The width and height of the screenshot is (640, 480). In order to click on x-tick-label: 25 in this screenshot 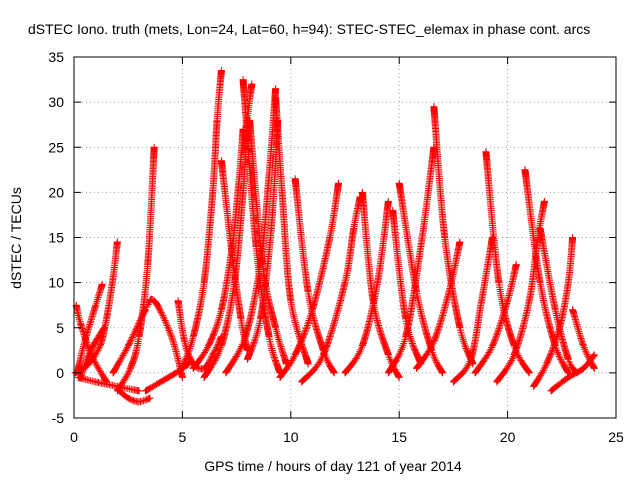, I will do `click(616, 437)`.